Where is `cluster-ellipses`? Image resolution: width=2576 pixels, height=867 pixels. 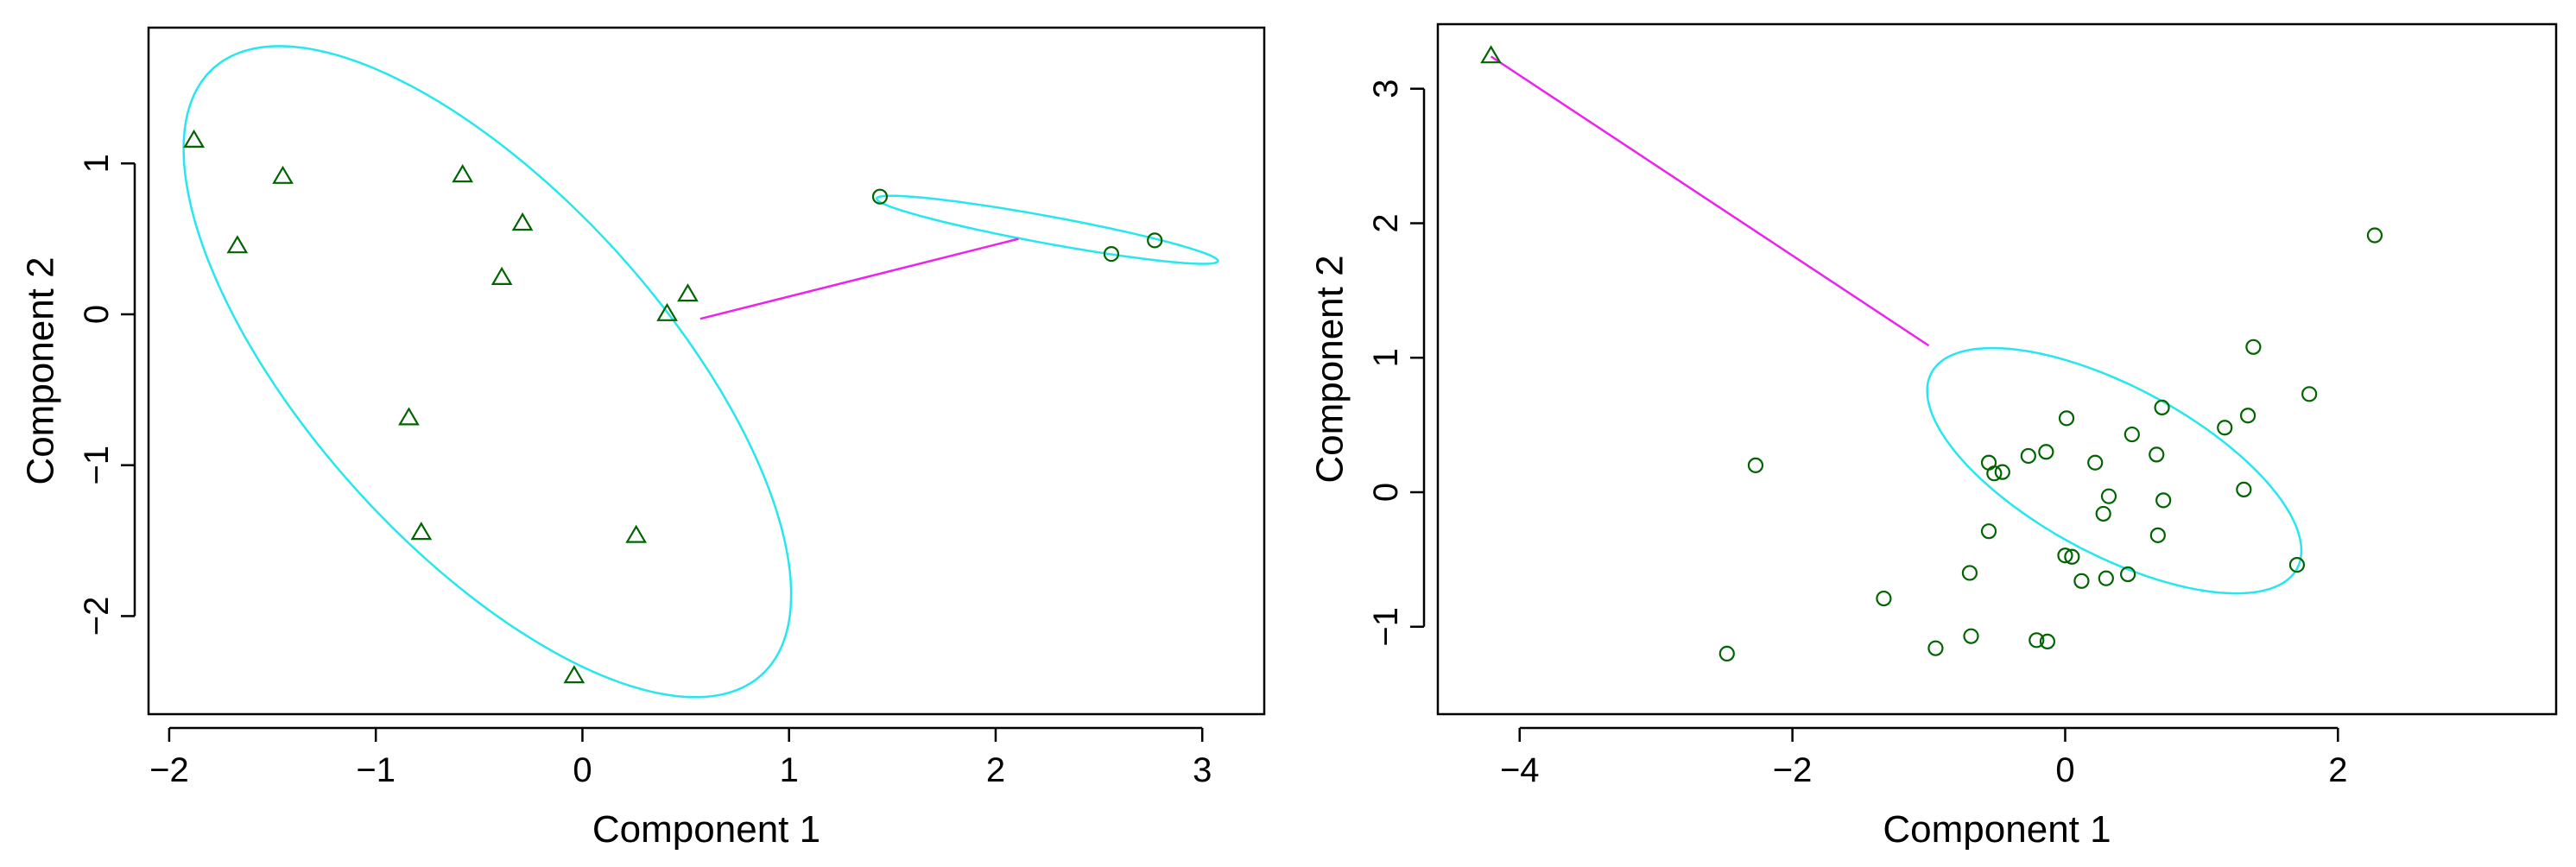
cluster-ellipses is located at coordinates (2114, 470).